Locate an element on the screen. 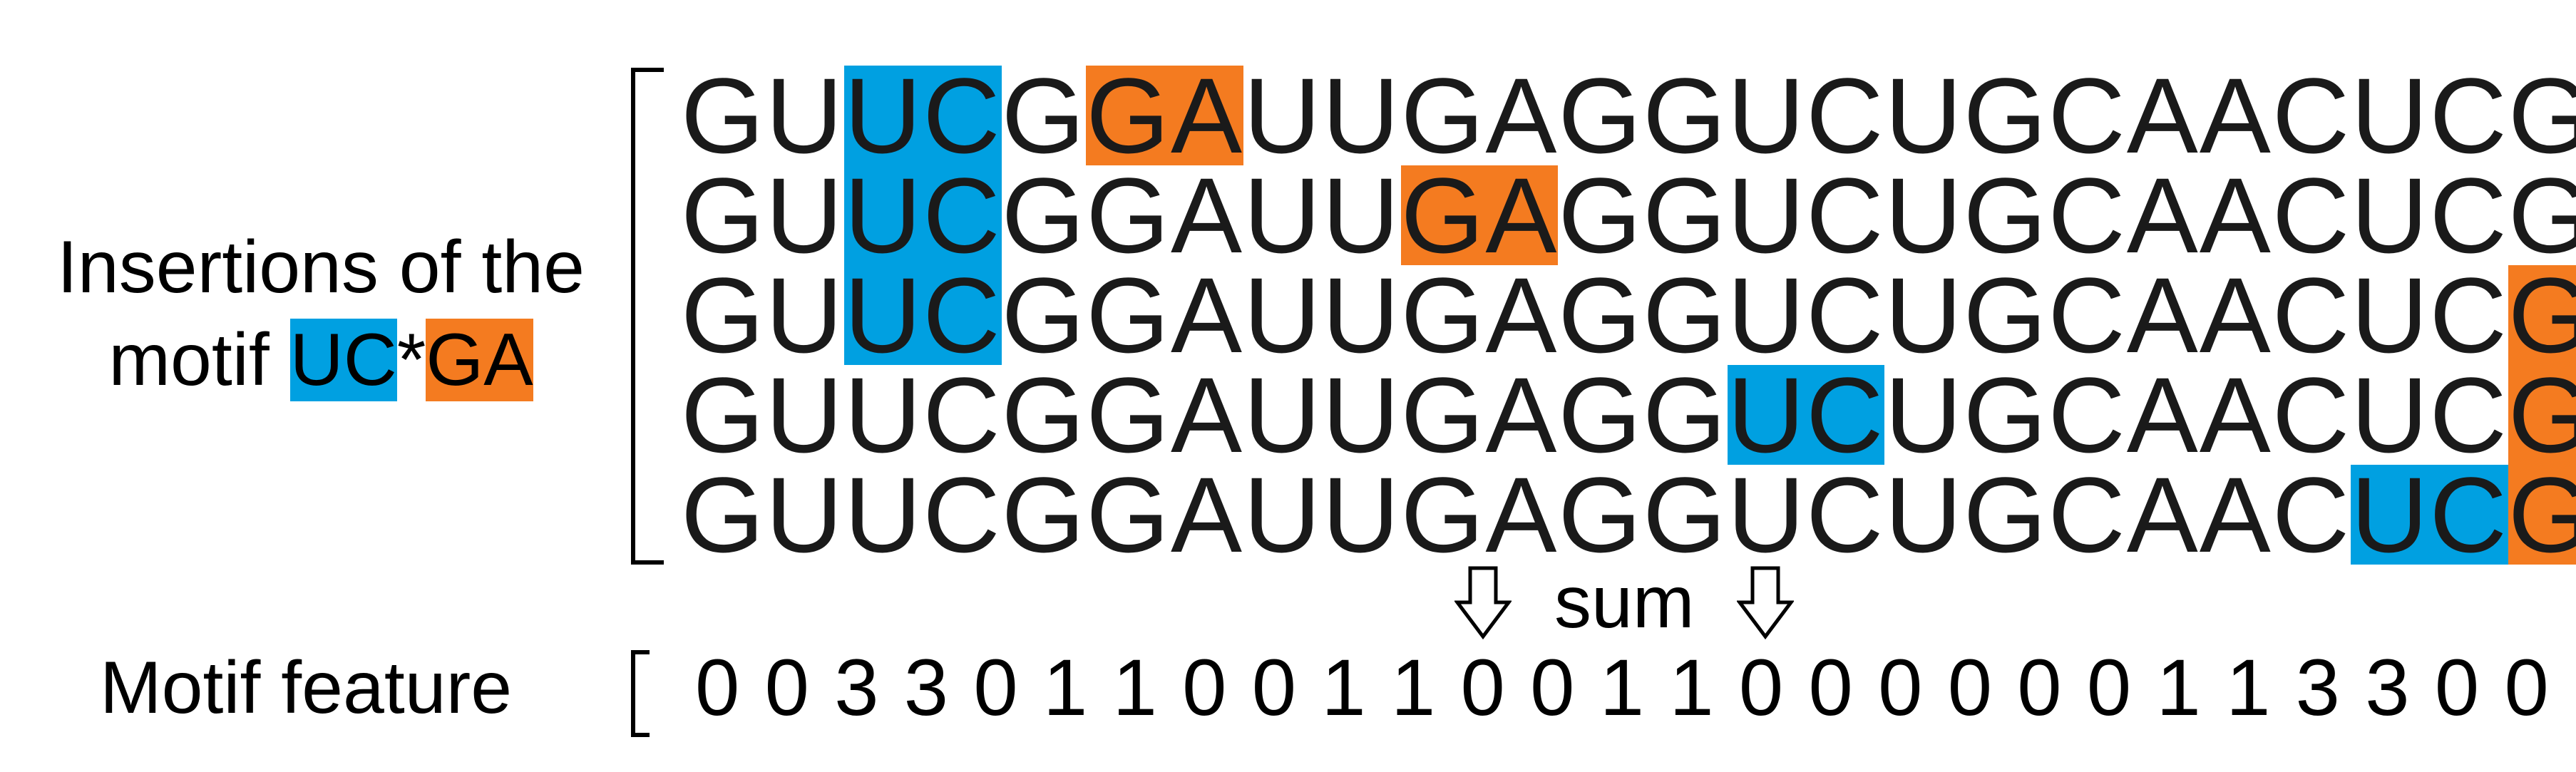 The image size is (2576, 772). motif-part-uc: UC is located at coordinates (343, 360).